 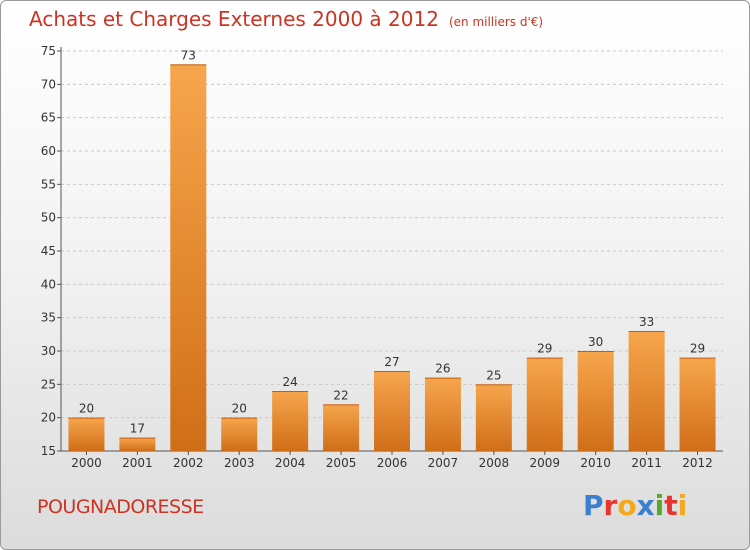 What do you see at coordinates (239, 463) in the screenshot?
I see `x-tick-label: 2003` at bounding box center [239, 463].